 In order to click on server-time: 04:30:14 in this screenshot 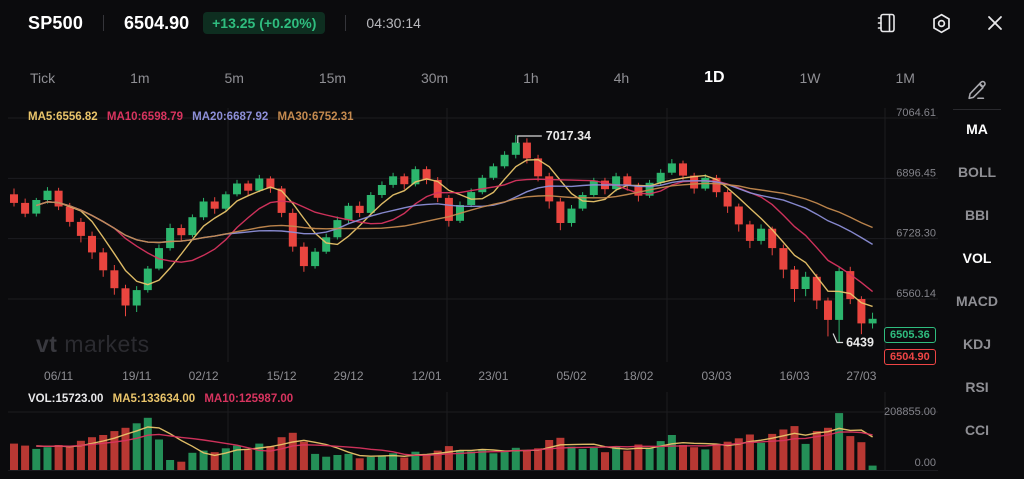, I will do `click(393, 23)`.